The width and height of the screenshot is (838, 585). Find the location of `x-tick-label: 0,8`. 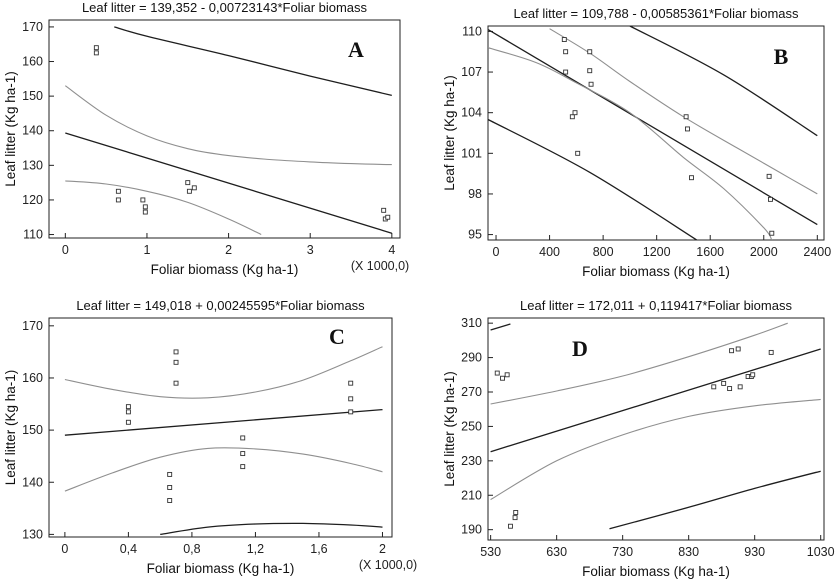

x-tick-label: 0,8 is located at coordinates (191, 549).